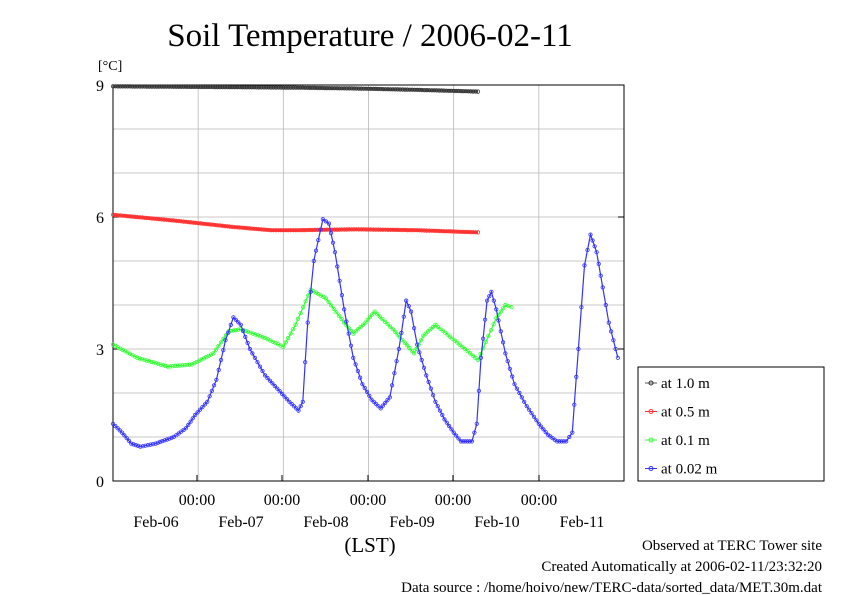 The width and height of the screenshot is (842, 595). I want to click on legend-label: at 0.02 m, so click(689, 470).